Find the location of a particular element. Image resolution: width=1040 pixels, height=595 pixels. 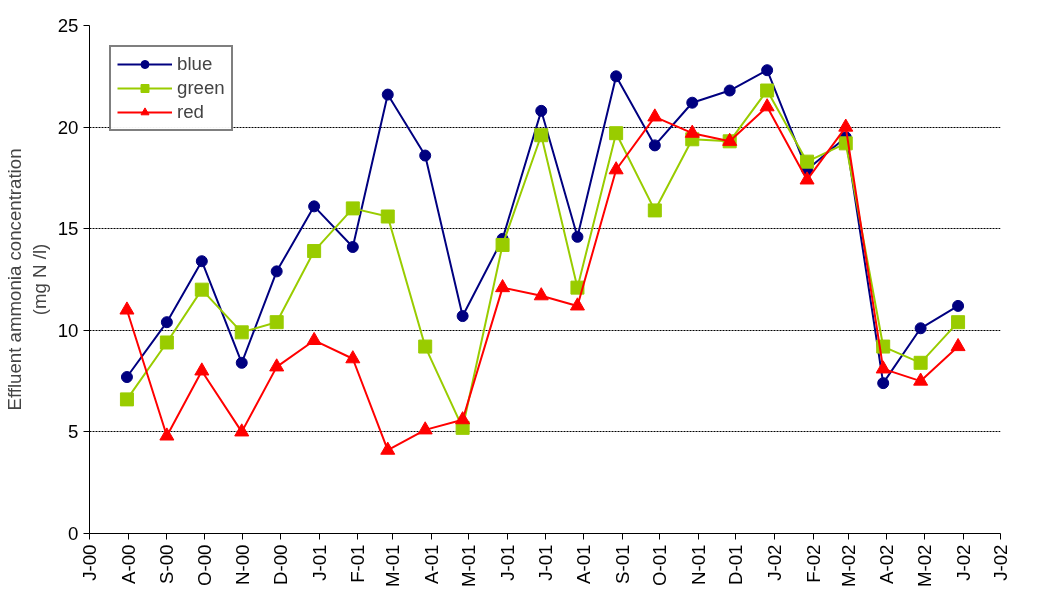

y-tick-label: 10 is located at coordinates (68, 330).